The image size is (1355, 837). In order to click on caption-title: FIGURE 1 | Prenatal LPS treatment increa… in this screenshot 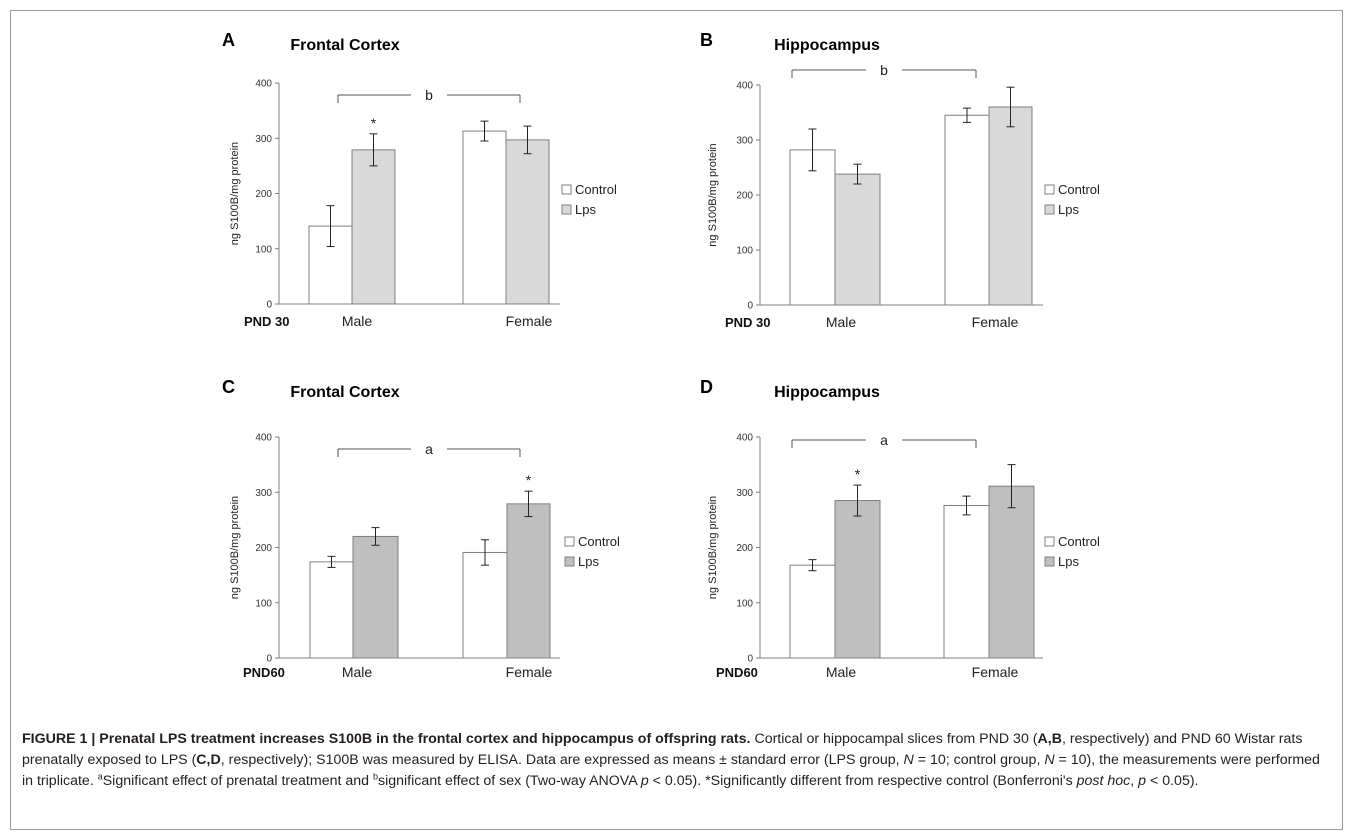, I will do `click(386, 739)`.